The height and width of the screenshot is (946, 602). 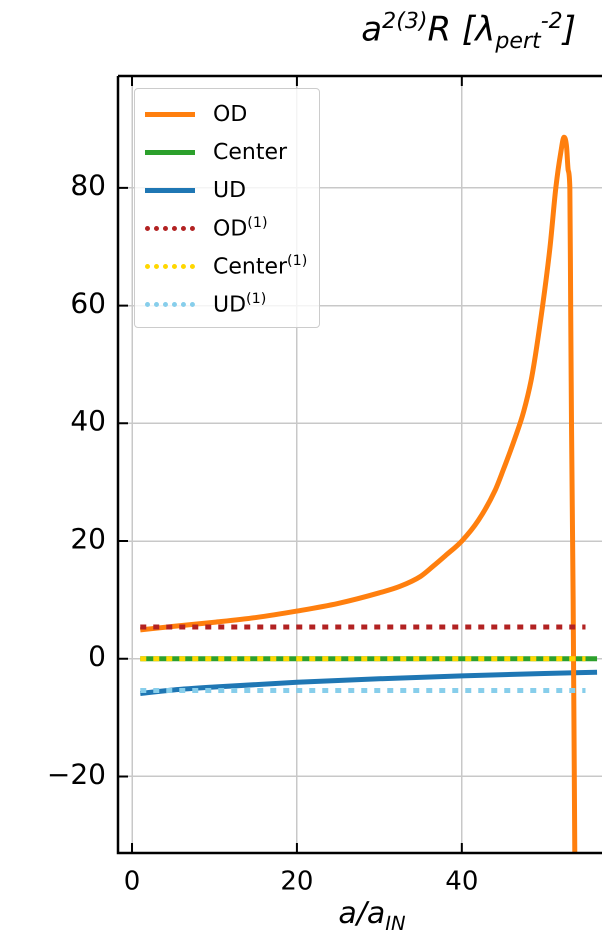 What do you see at coordinates (239, 304) in the screenshot?
I see `legend-label: UD$^{(1)}$` at bounding box center [239, 304].